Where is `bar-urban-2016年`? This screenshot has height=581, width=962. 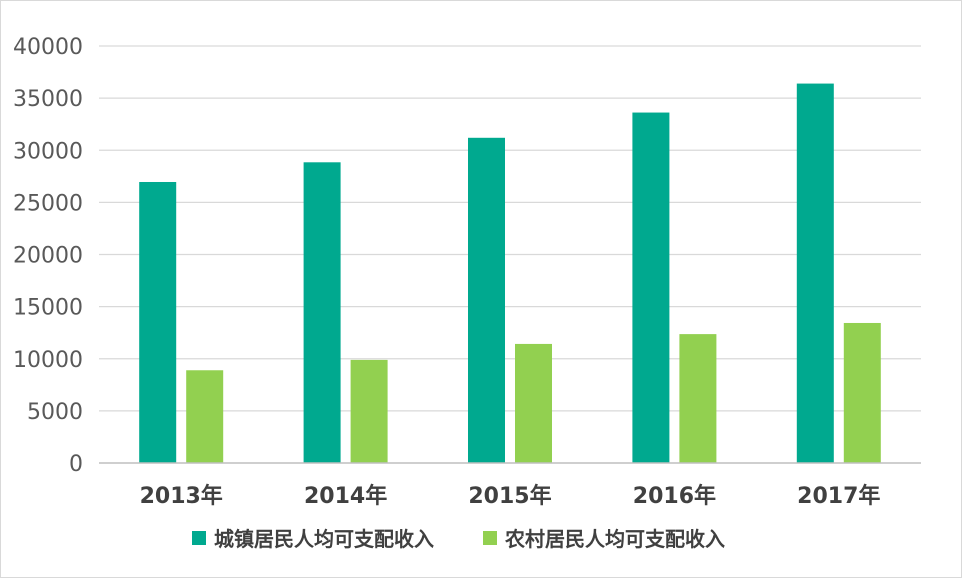 bar-urban-2016年 is located at coordinates (651, 288).